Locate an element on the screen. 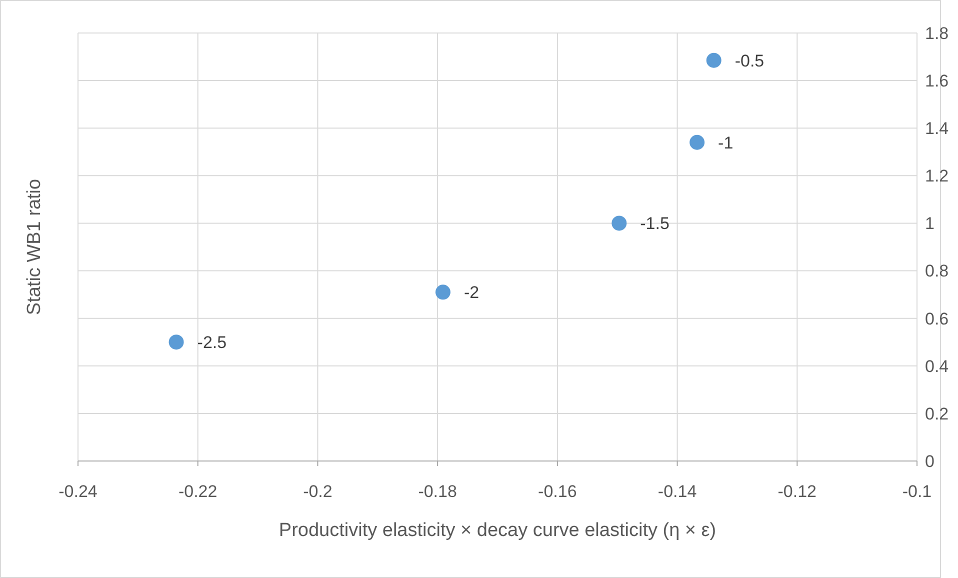 This screenshot has width=958, height=578. x-tick-label: -0.1 is located at coordinates (917, 491).